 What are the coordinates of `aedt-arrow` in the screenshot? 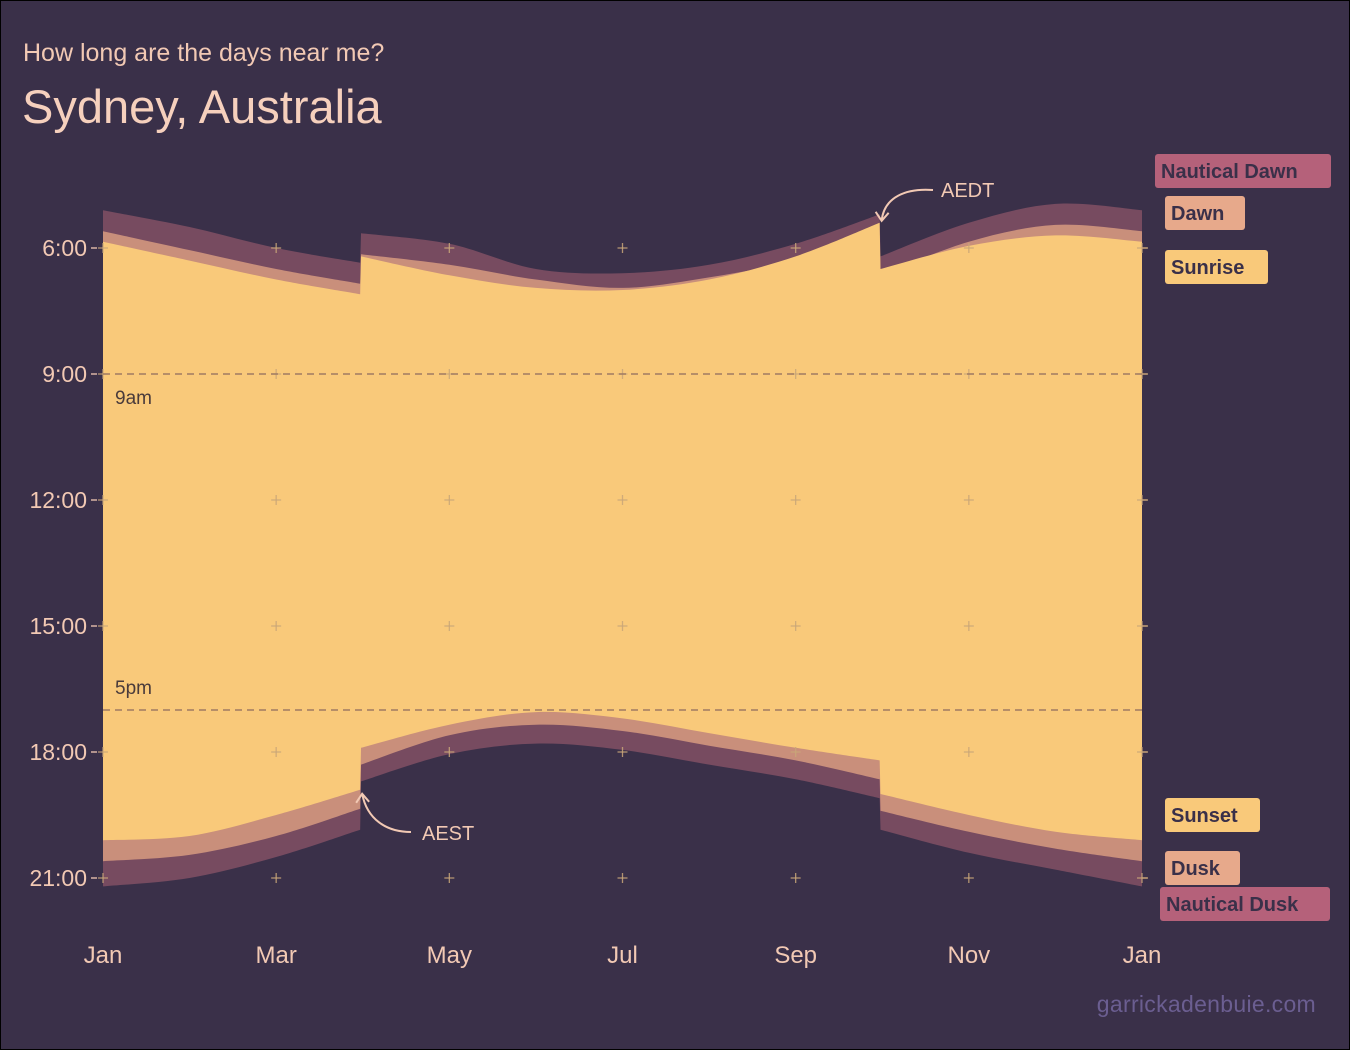 It's located at (907, 204).